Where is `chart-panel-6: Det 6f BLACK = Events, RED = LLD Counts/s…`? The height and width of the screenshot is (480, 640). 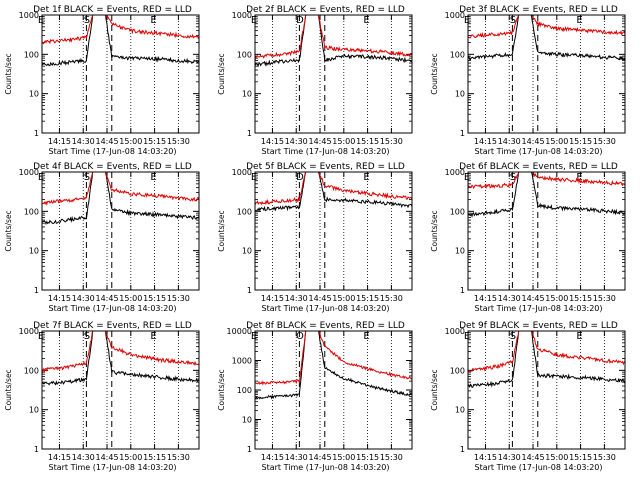 chart-panel-6: Det 6f BLACK = Events, RED = LLD Counts/s… is located at coordinates (528, 237).